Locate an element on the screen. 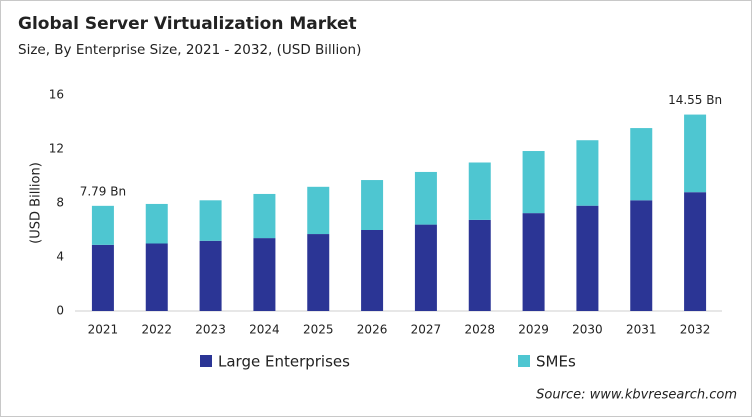 Image resolution: width=752 pixels, height=417 pixels. y-axis-label: (USD Billion) is located at coordinates (36, 203).